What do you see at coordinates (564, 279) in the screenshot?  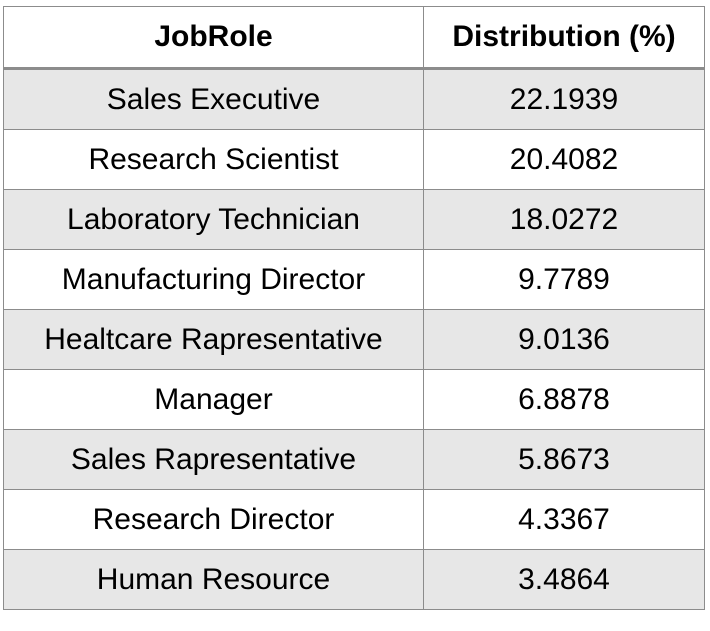 I see `distribution-cell: 9.7789` at bounding box center [564, 279].